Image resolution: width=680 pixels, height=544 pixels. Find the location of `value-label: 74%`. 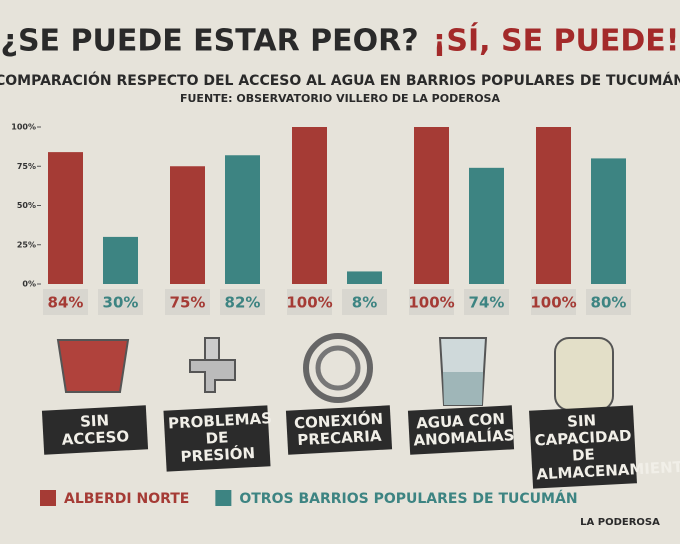

value-label: 74% is located at coordinates (487, 303).